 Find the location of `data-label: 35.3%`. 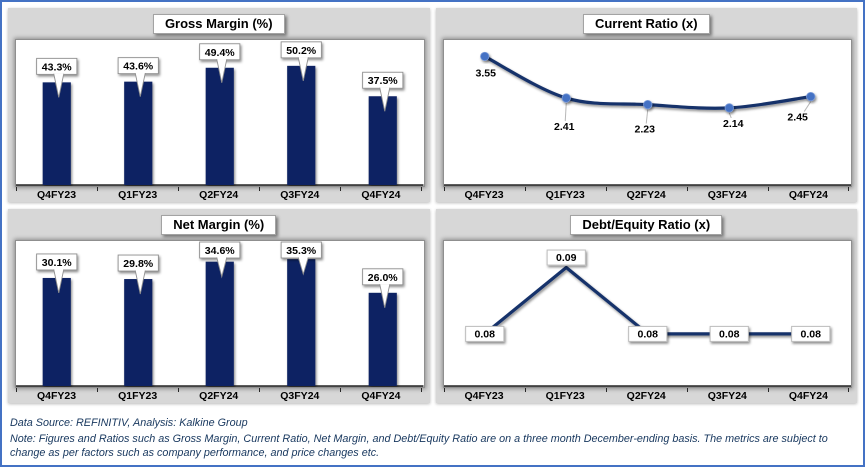

data-label: 35.3% is located at coordinates (301, 251).